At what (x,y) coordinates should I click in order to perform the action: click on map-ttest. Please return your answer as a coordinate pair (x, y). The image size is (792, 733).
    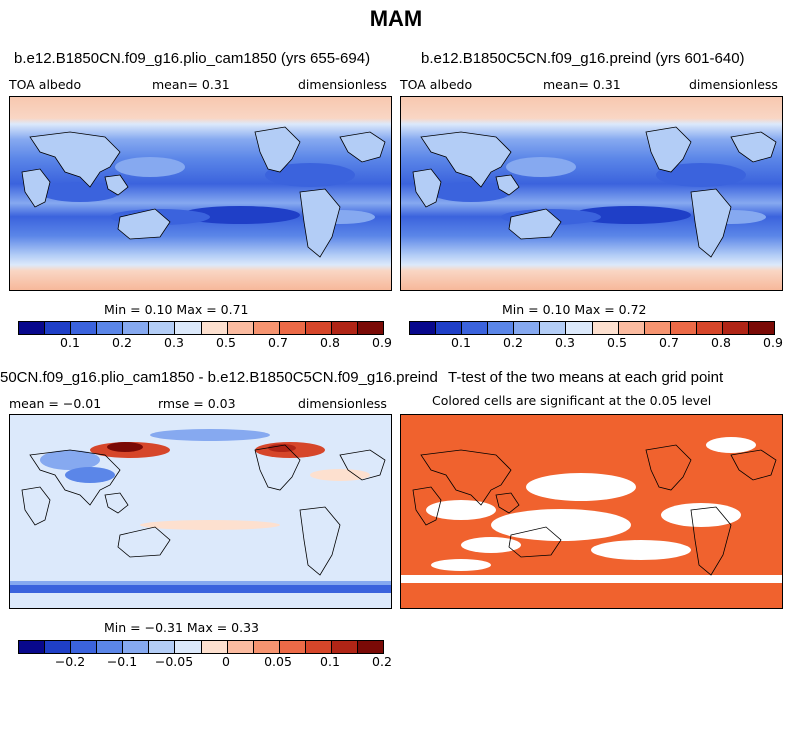
    Looking at the image, I should click on (591, 511).